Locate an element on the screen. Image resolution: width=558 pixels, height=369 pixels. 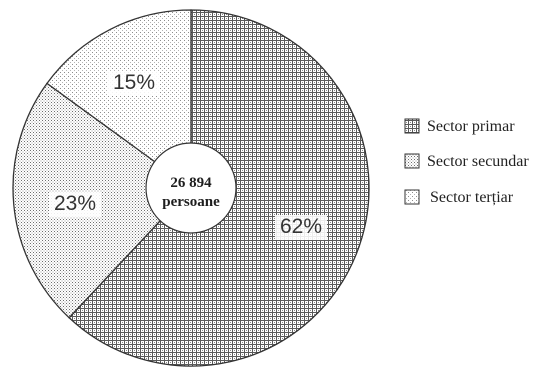
center-hole is located at coordinates (191, 188).